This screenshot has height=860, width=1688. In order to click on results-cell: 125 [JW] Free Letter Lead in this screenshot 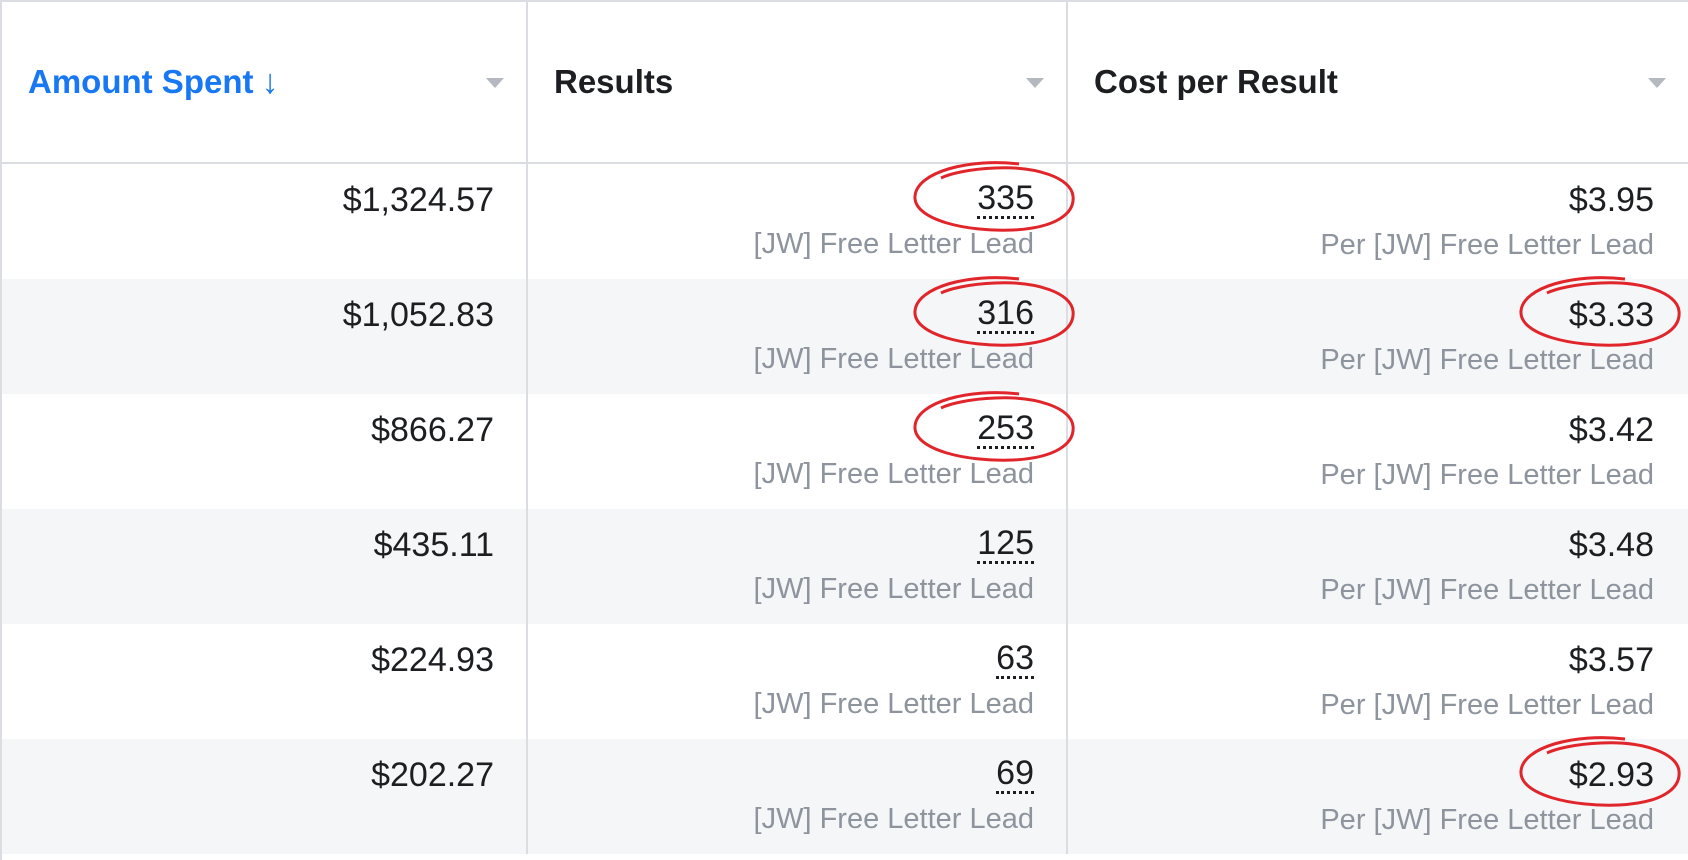, I will do `click(798, 566)`.